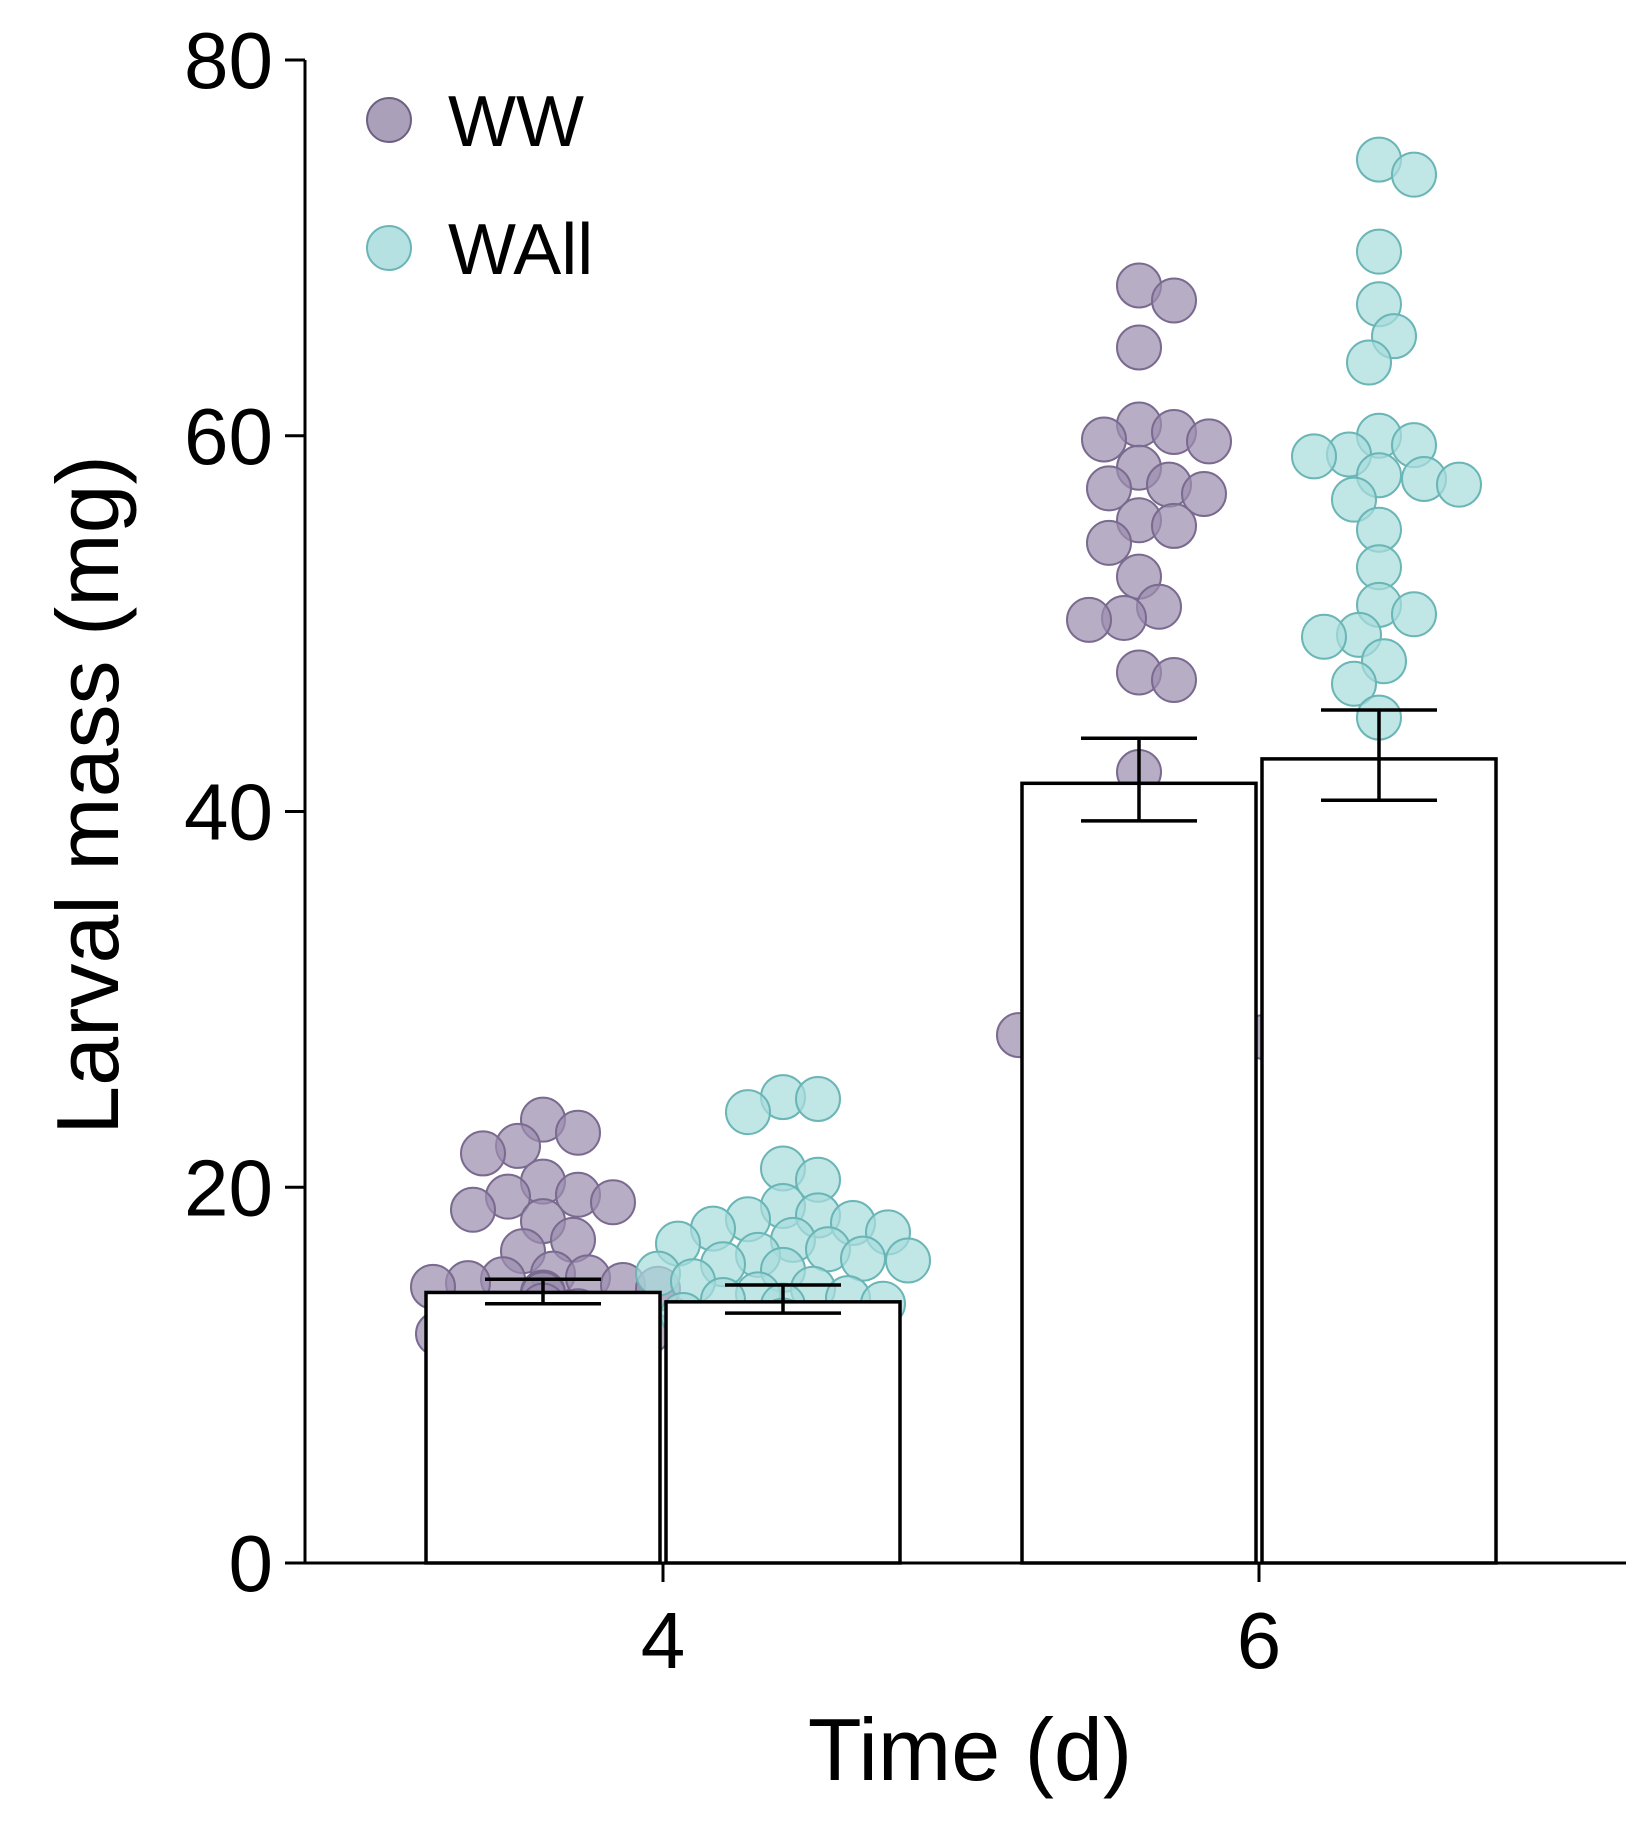  What do you see at coordinates (228, 436) in the screenshot?
I see `y-tick-label-60: 60` at bounding box center [228, 436].